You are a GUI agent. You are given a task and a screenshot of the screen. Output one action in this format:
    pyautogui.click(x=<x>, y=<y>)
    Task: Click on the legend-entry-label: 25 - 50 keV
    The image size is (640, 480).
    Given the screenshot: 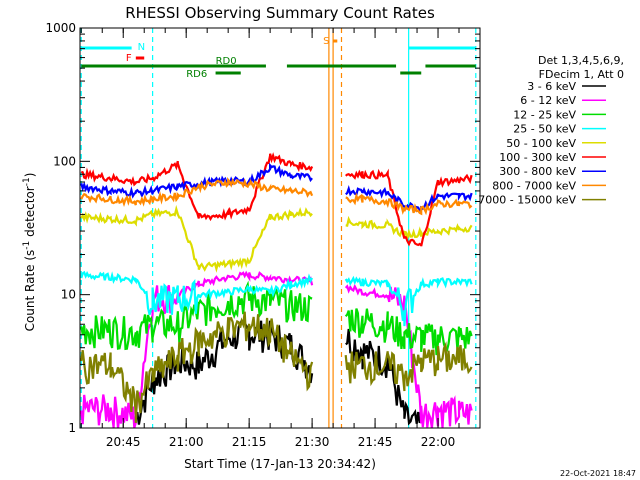 What is the action you would take?
    pyautogui.click(x=544, y=129)
    